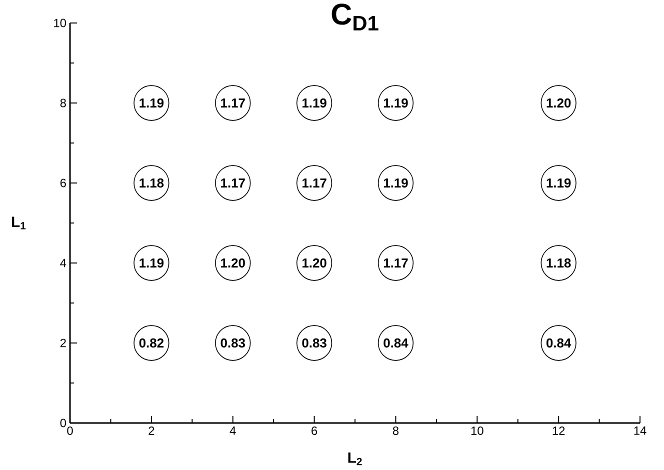 The width and height of the screenshot is (664, 470). What do you see at coordinates (395, 430) in the screenshot?
I see `x-tick-label: 8` at bounding box center [395, 430].